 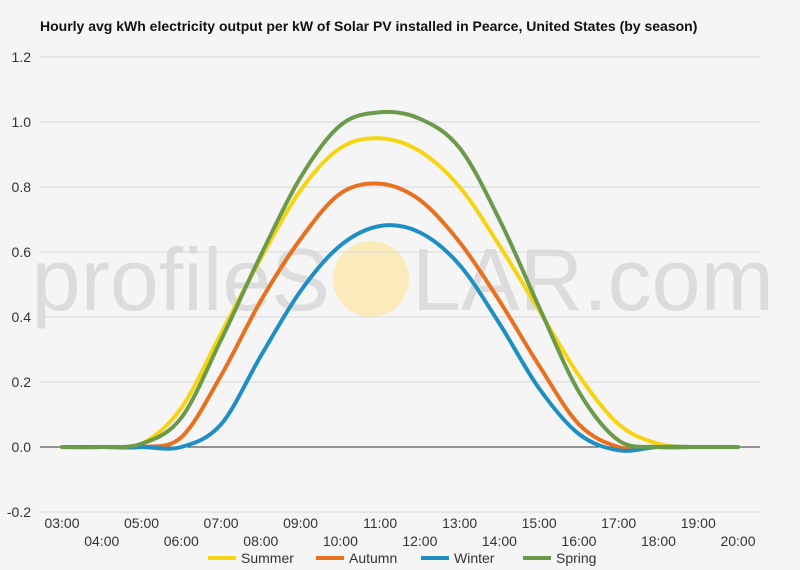 I want to click on x-tick-label: 18:00, so click(x=658, y=541).